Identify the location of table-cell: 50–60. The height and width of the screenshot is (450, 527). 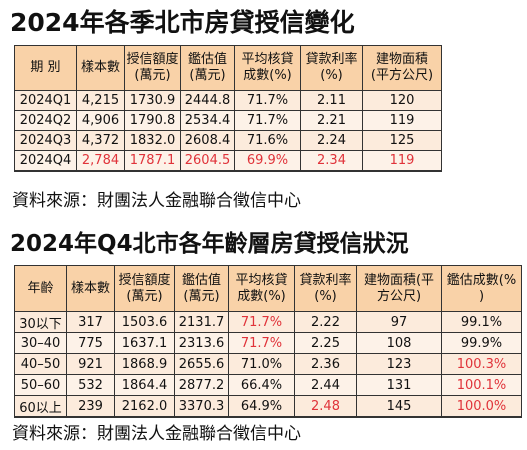
(40, 385).